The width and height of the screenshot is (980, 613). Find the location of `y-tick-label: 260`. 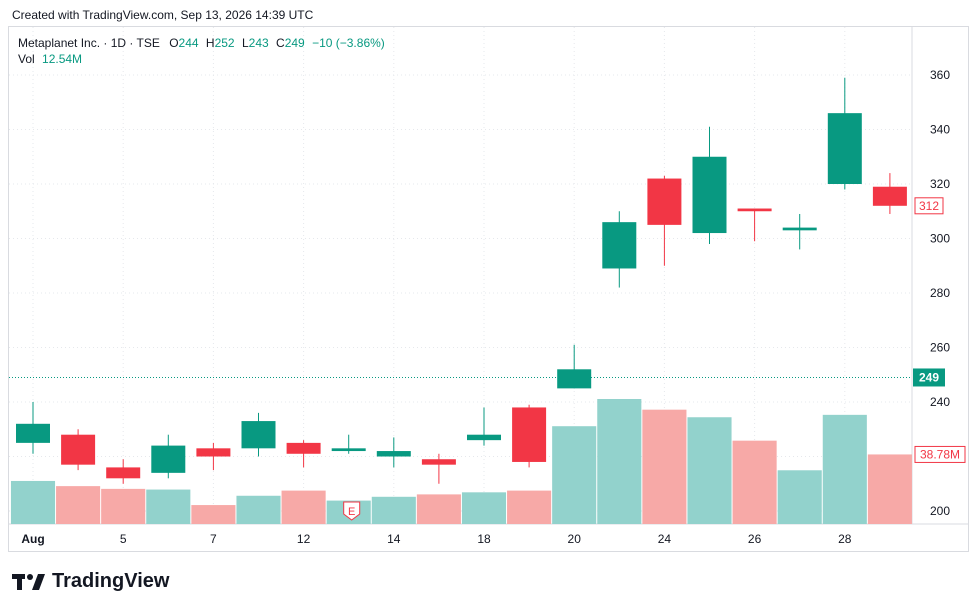

y-tick-label: 260 is located at coordinates (940, 348).